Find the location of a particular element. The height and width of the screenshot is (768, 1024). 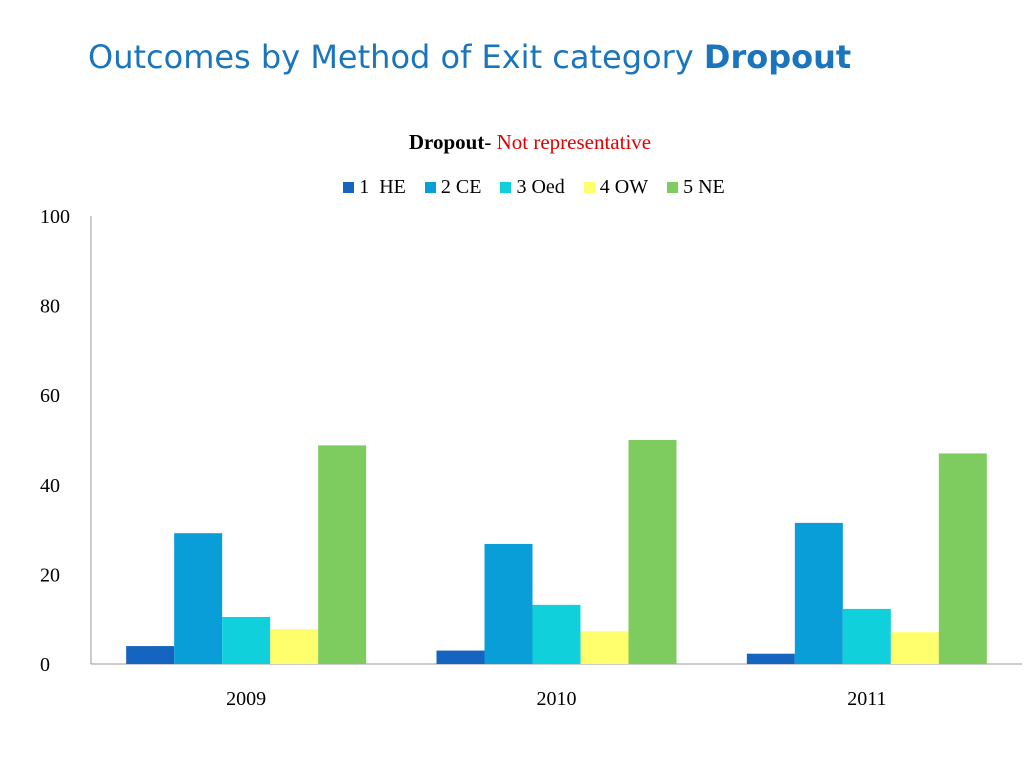

legend-item-ce: 2 CE is located at coordinates (453, 187).